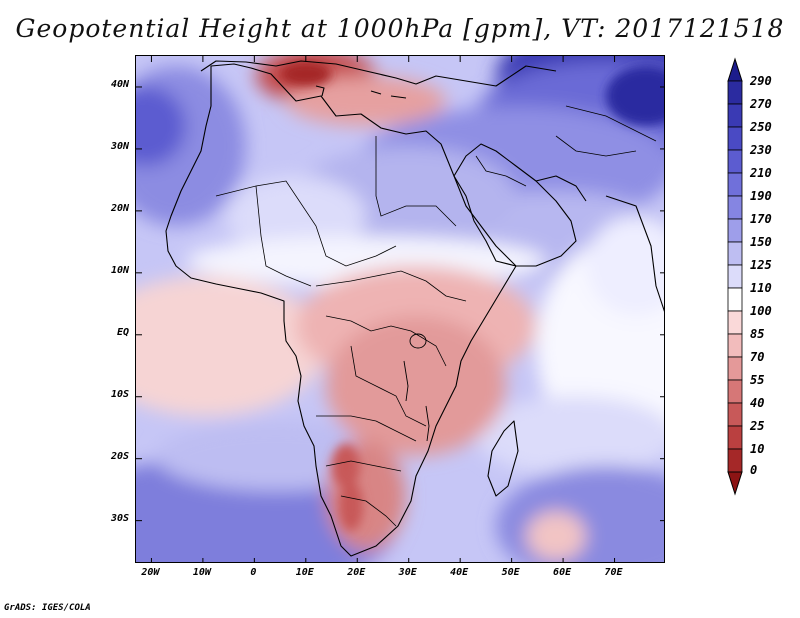 The height and width of the screenshot is (618, 800). Describe the element at coordinates (503, 458) in the screenshot. I see `madagascar-coastline` at that location.